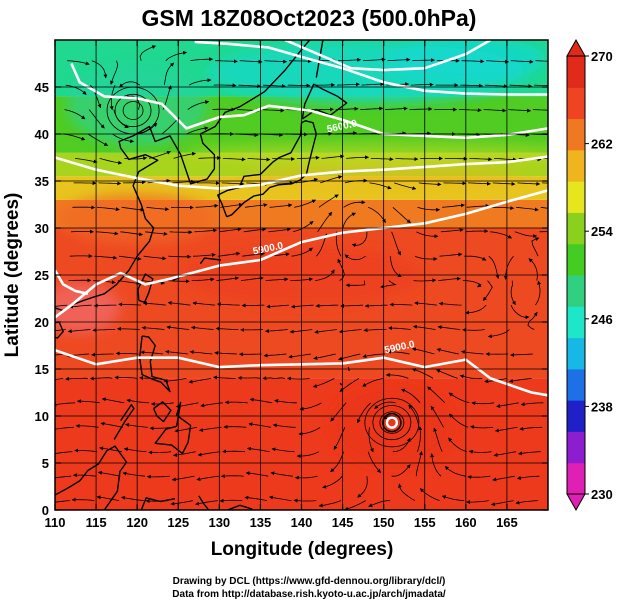 The height and width of the screenshot is (605, 619). I want to click on x-tick-label: 120, so click(137, 522).